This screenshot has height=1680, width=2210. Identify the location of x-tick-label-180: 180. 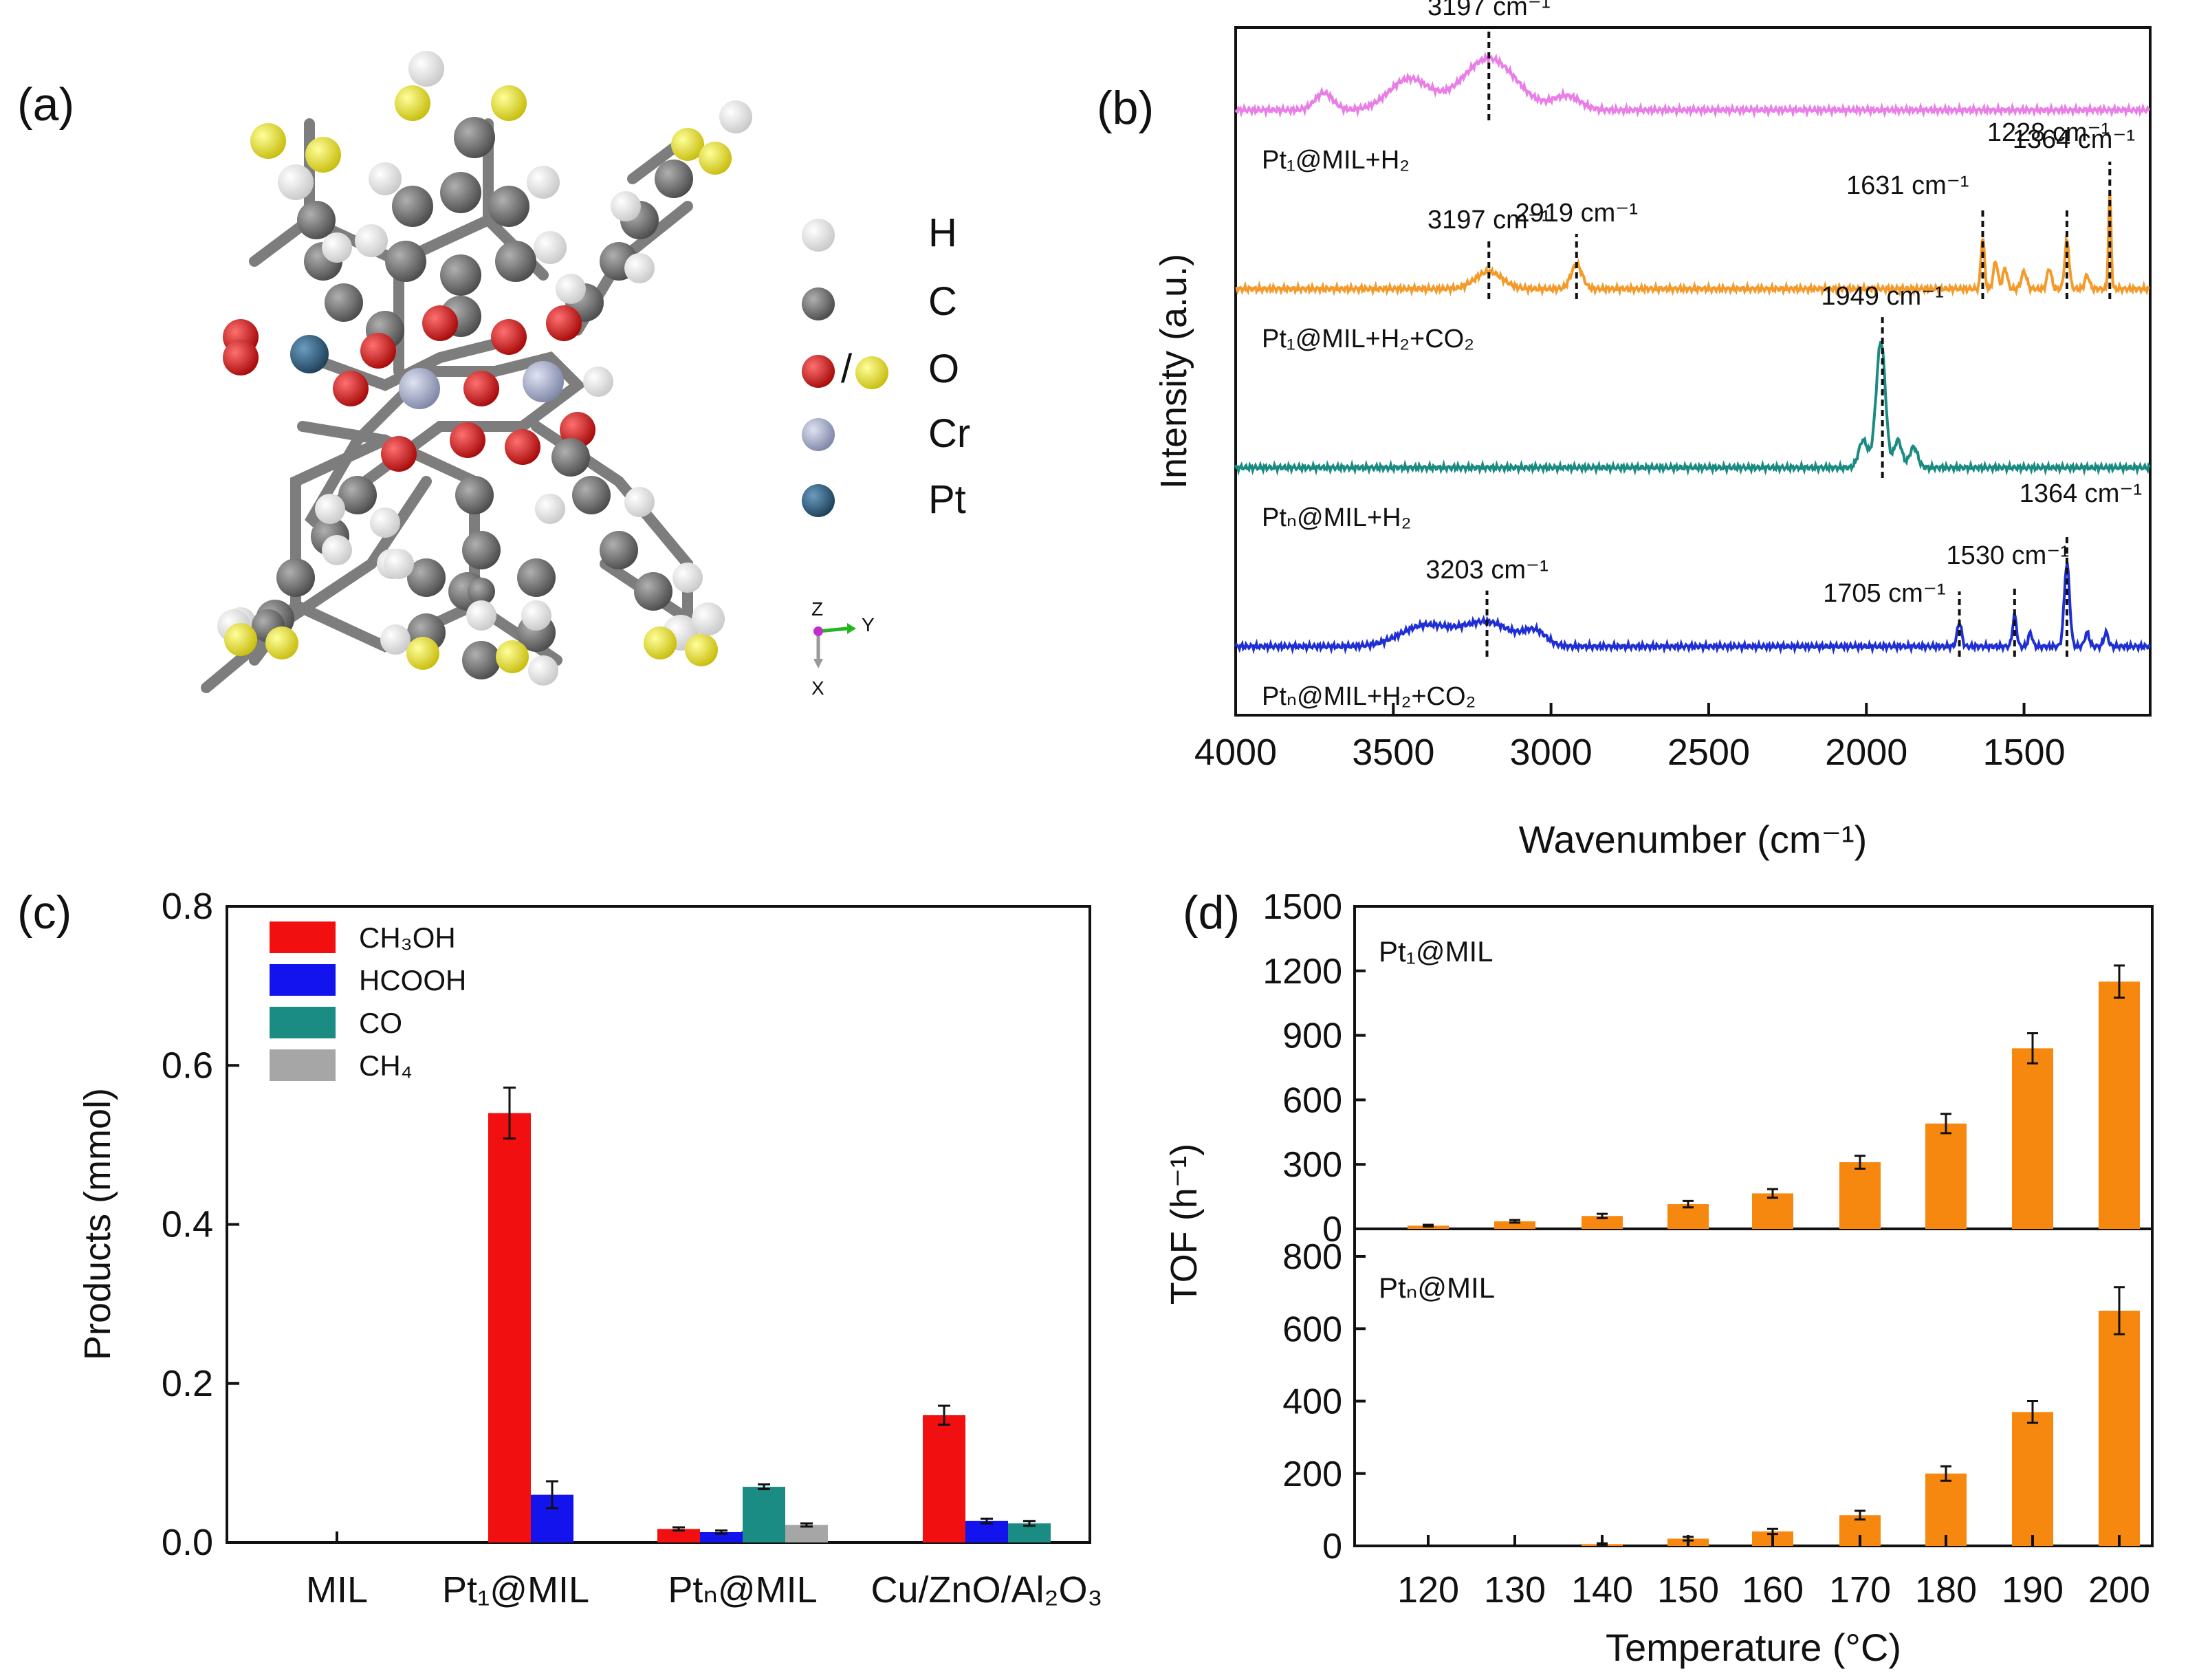
(1946, 1590).